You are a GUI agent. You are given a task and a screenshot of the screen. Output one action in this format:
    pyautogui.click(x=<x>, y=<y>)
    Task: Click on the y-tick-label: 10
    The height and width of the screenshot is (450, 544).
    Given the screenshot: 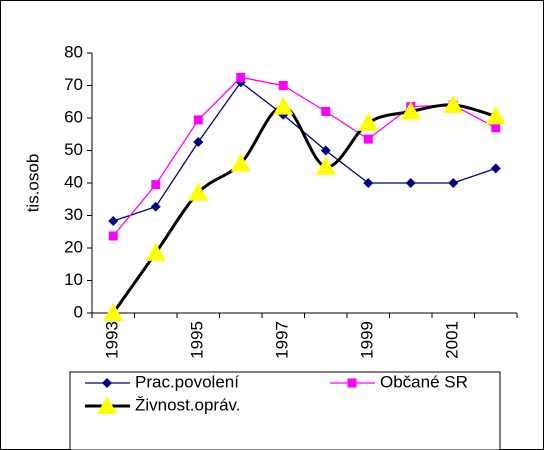 What is the action you would take?
    pyautogui.click(x=73, y=279)
    